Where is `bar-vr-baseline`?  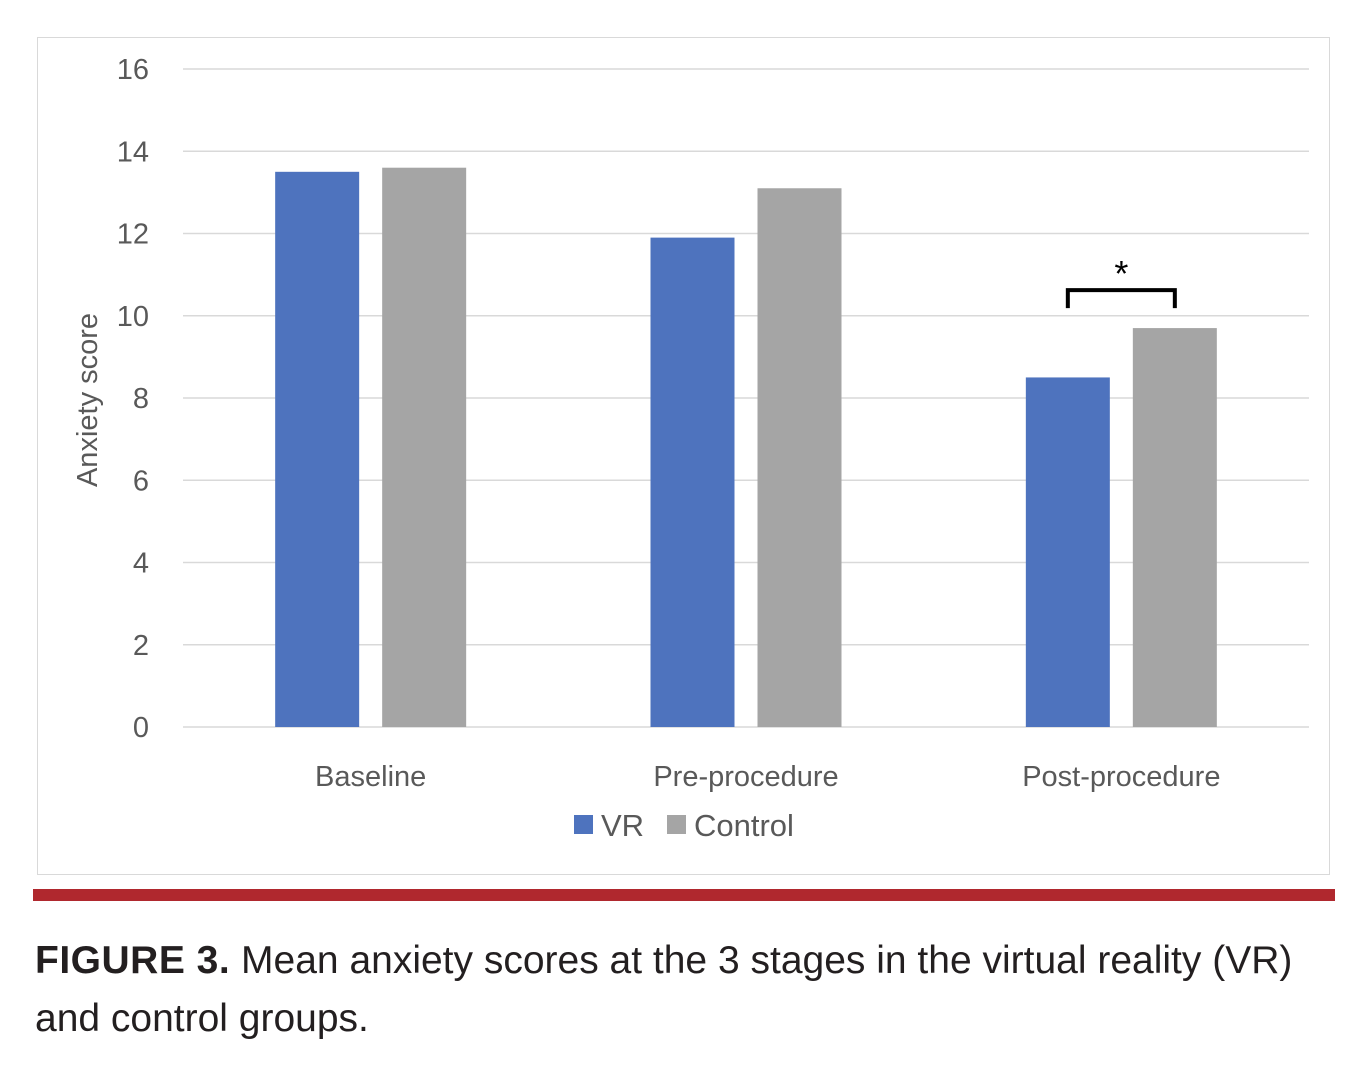
bar-vr-baseline is located at coordinates (317, 449).